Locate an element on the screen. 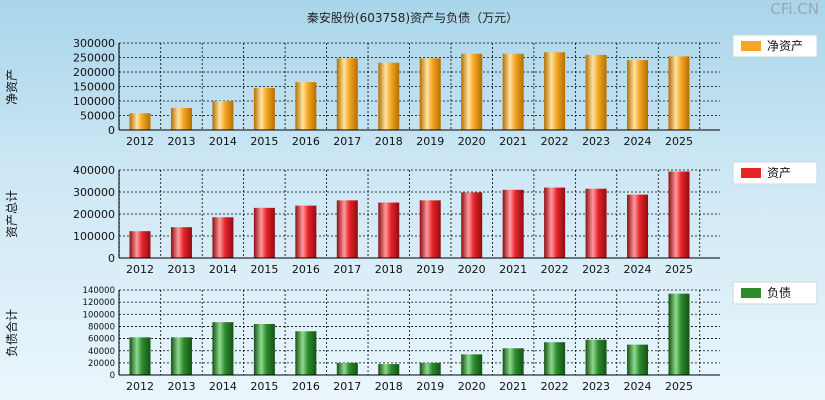 This screenshot has height=400, width=825. y-axis-label: 资产总计 is located at coordinates (12, 214).